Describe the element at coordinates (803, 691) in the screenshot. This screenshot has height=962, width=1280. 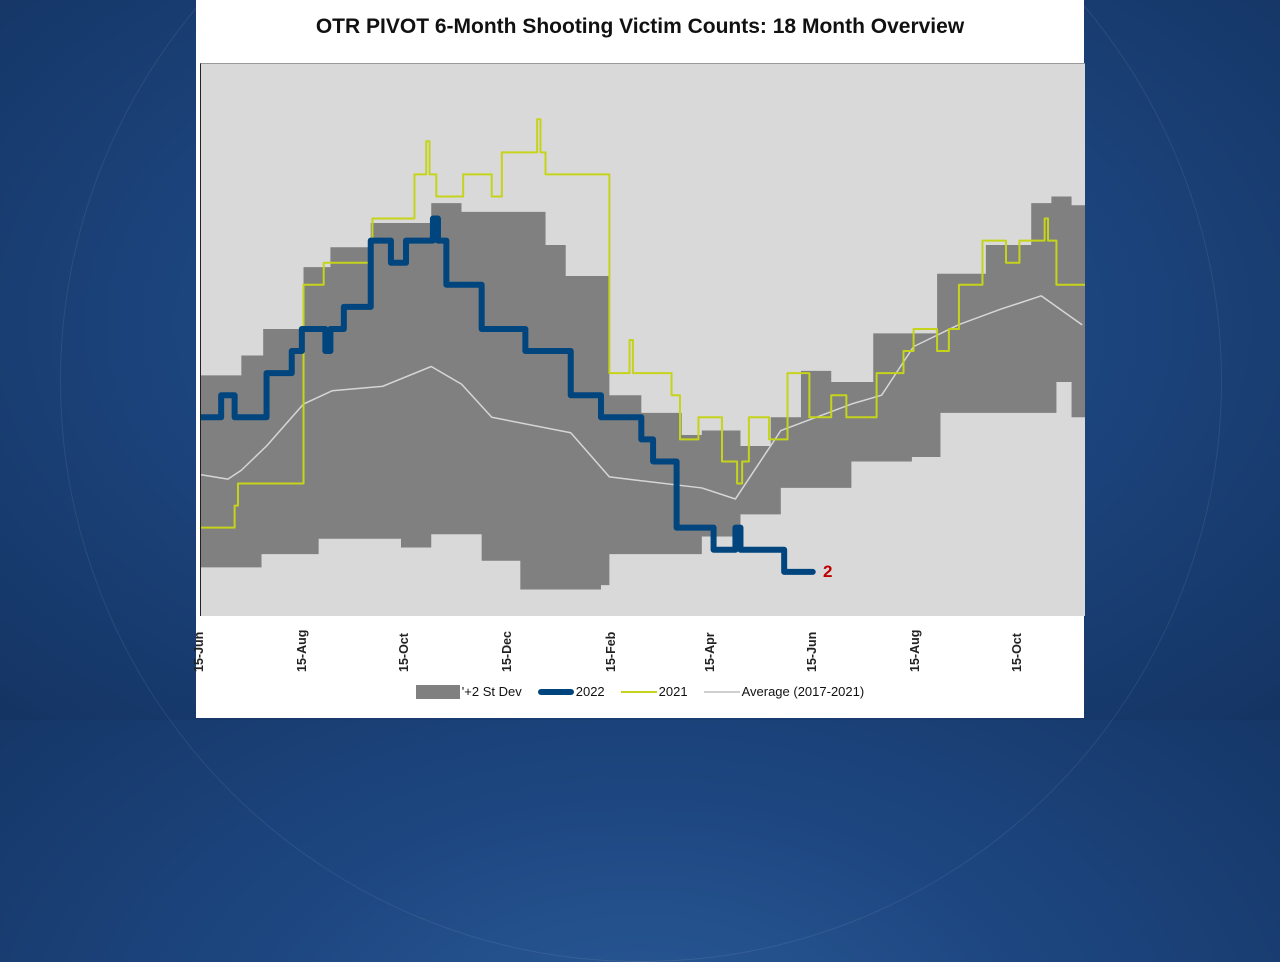
I see `legend-label-average: Average (2017-2021)` at that location.